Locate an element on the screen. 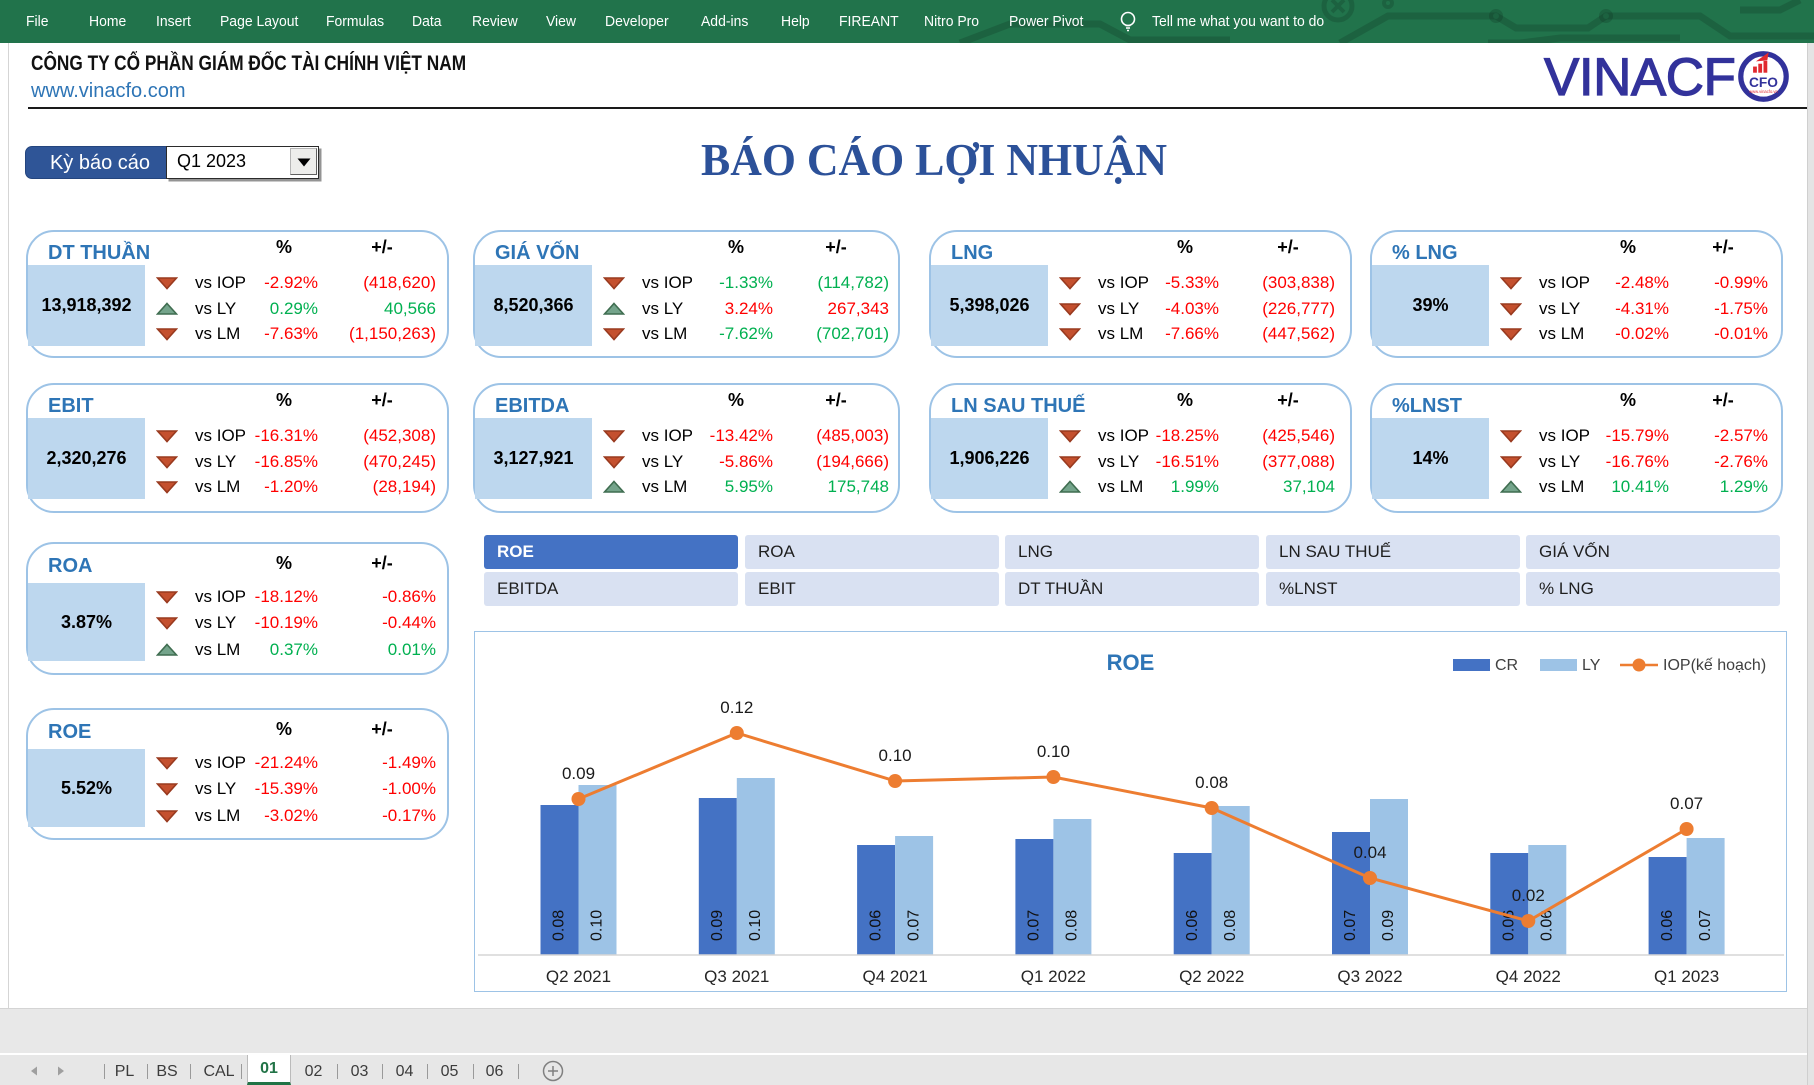  svg-text: Q1 2022 is located at coordinates (1053, 976).